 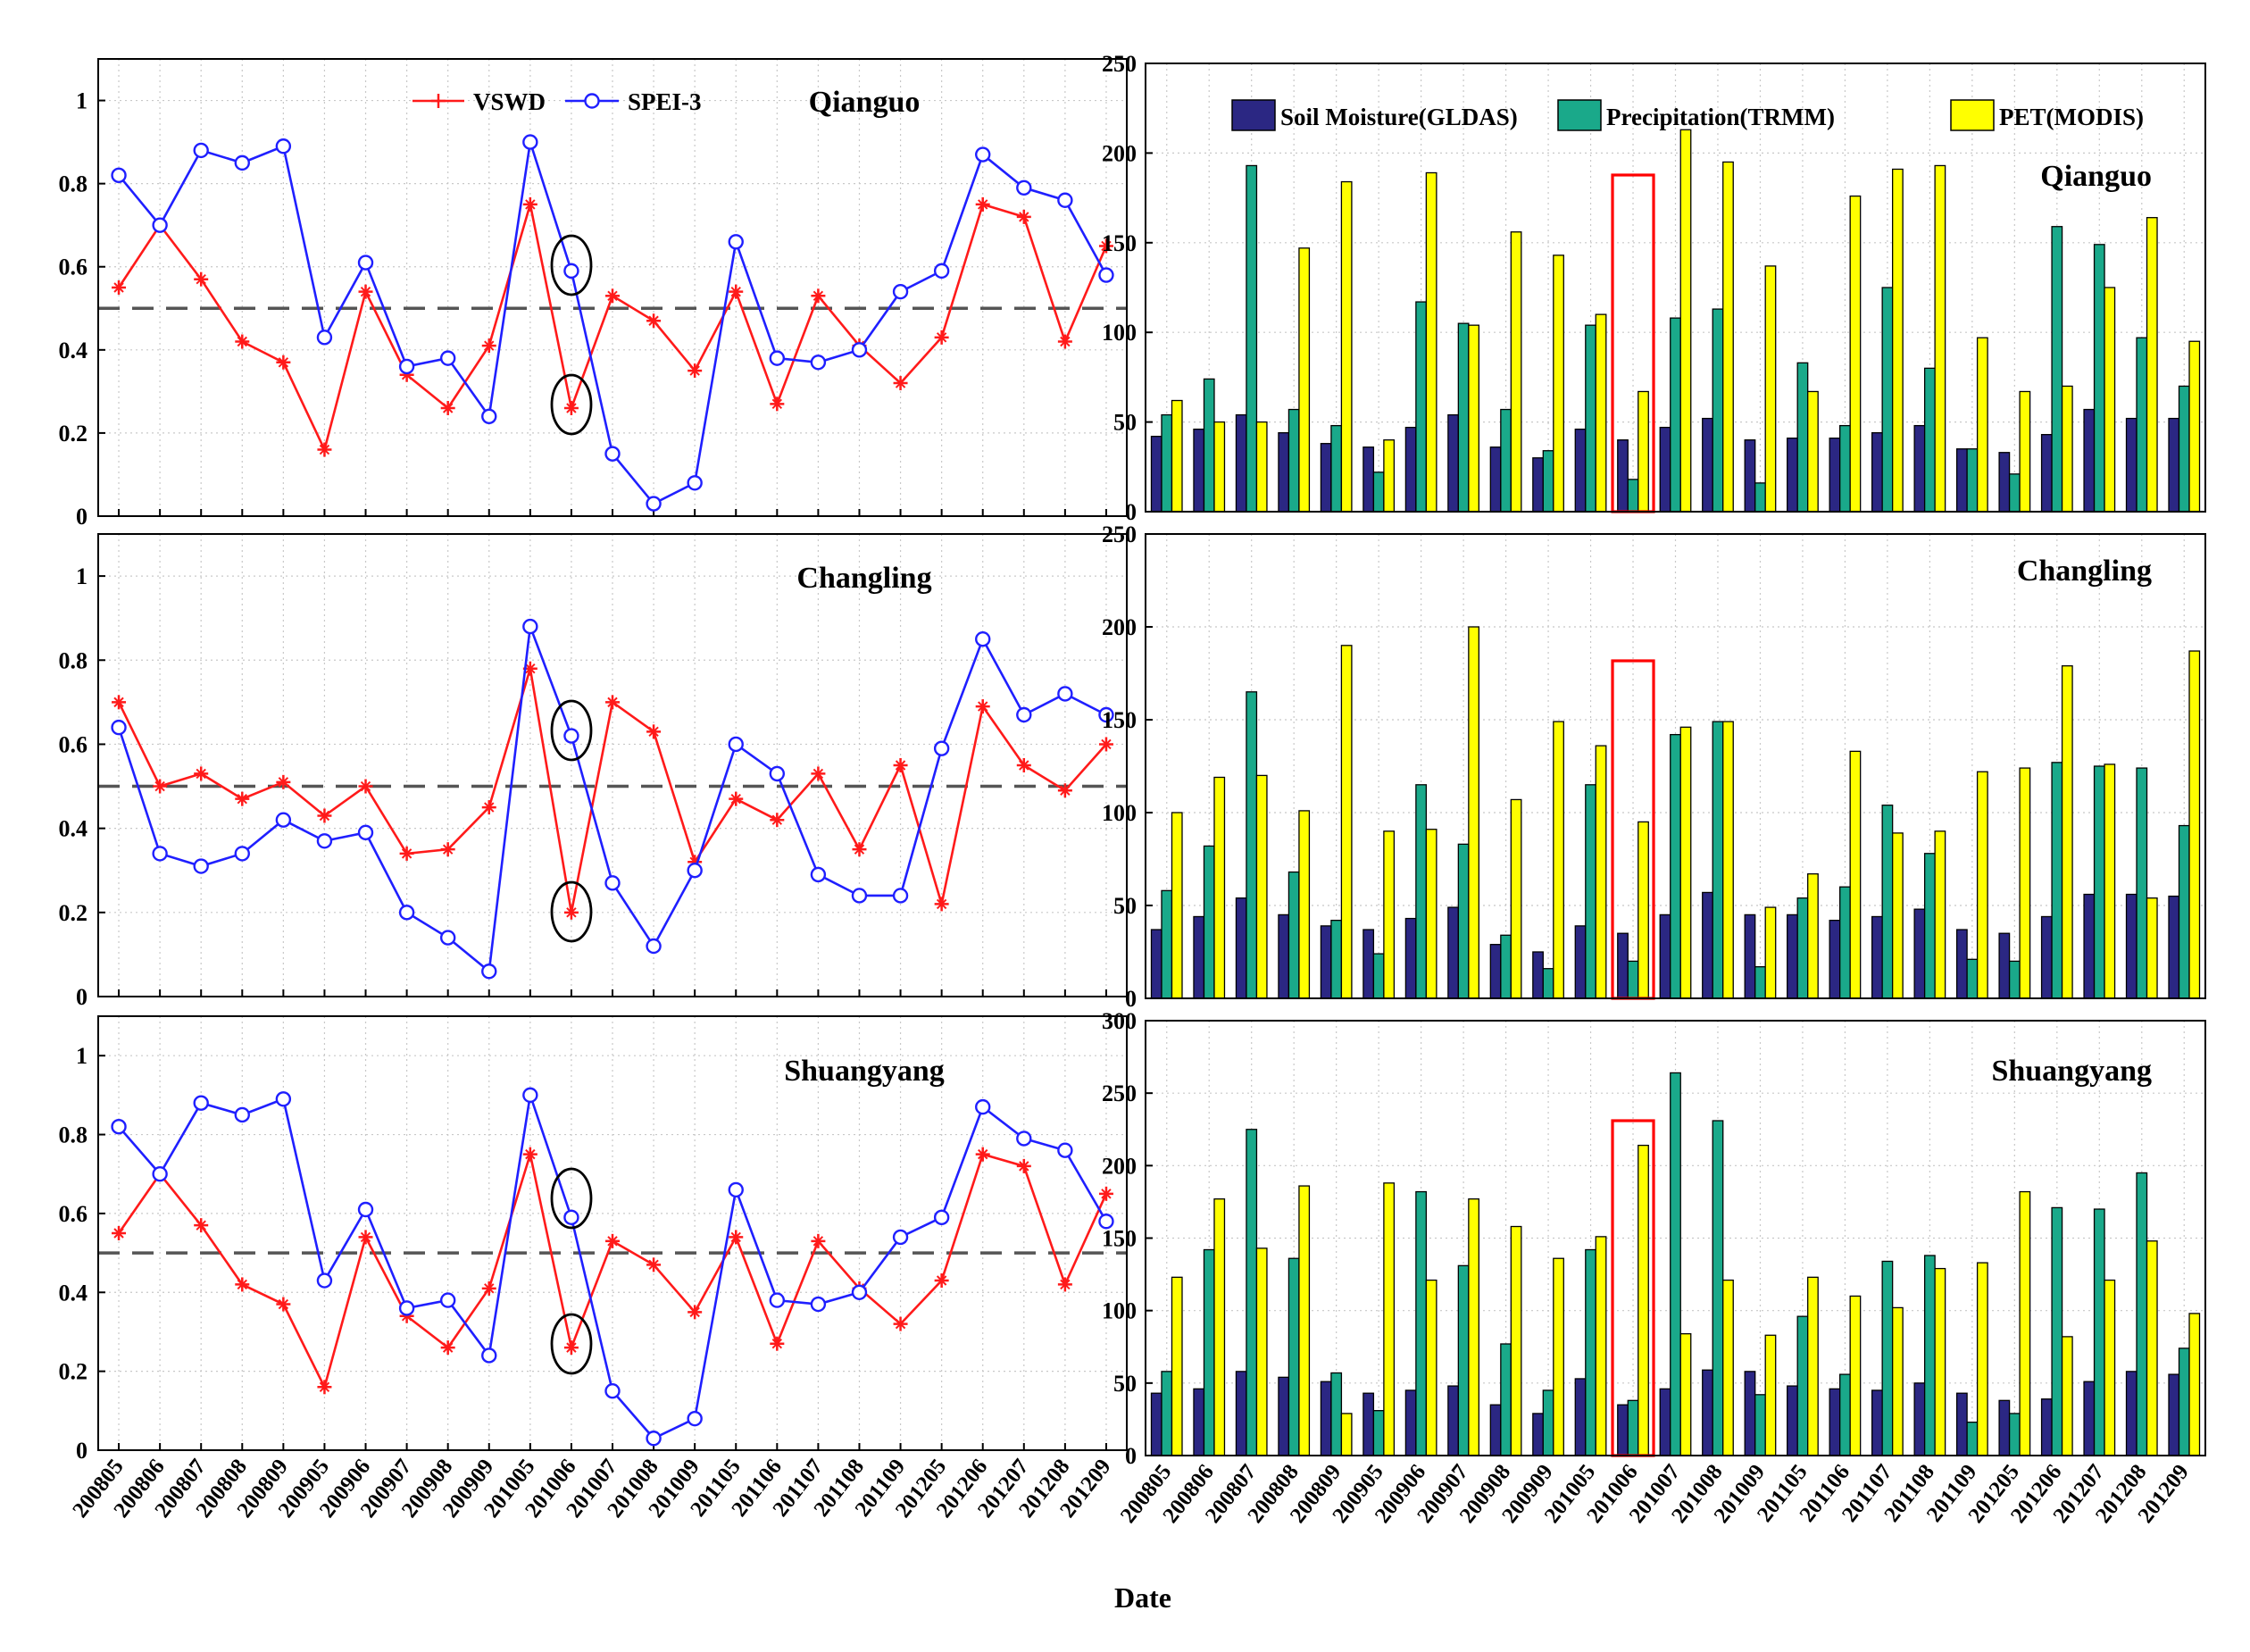 I want to click on y-tick-label: 0.6, so click(x=74, y=1214).